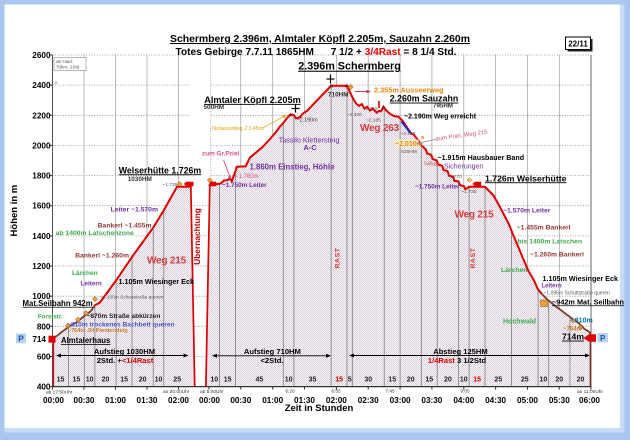  I want to click on svg-text: 02:00, so click(336, 400).